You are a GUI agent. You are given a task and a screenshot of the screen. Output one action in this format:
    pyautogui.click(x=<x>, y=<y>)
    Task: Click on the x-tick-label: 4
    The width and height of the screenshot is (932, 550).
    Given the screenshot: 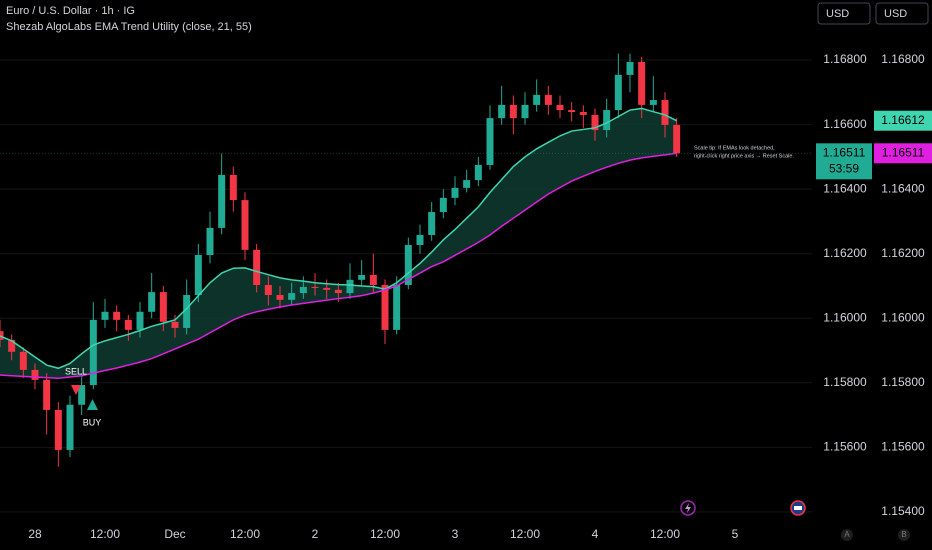 What is the action you would take?
    pyautogui.click(x=595, y=534)
    